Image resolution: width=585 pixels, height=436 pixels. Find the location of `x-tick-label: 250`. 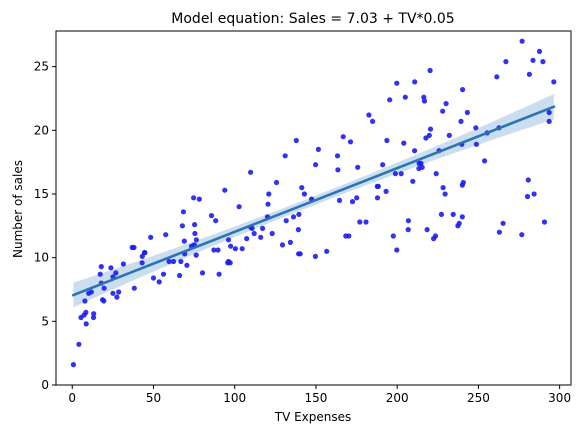

x-tick-label: 250 is located at coordinates (478, 398).